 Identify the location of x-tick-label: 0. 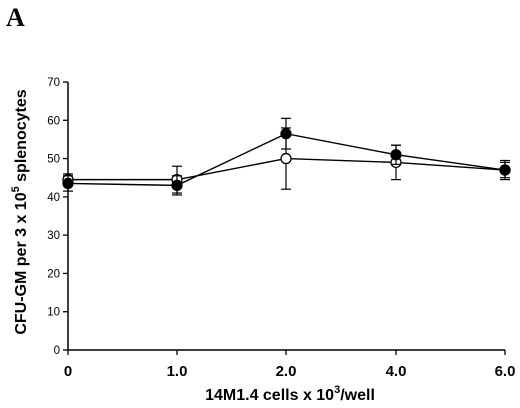
(68, 371).